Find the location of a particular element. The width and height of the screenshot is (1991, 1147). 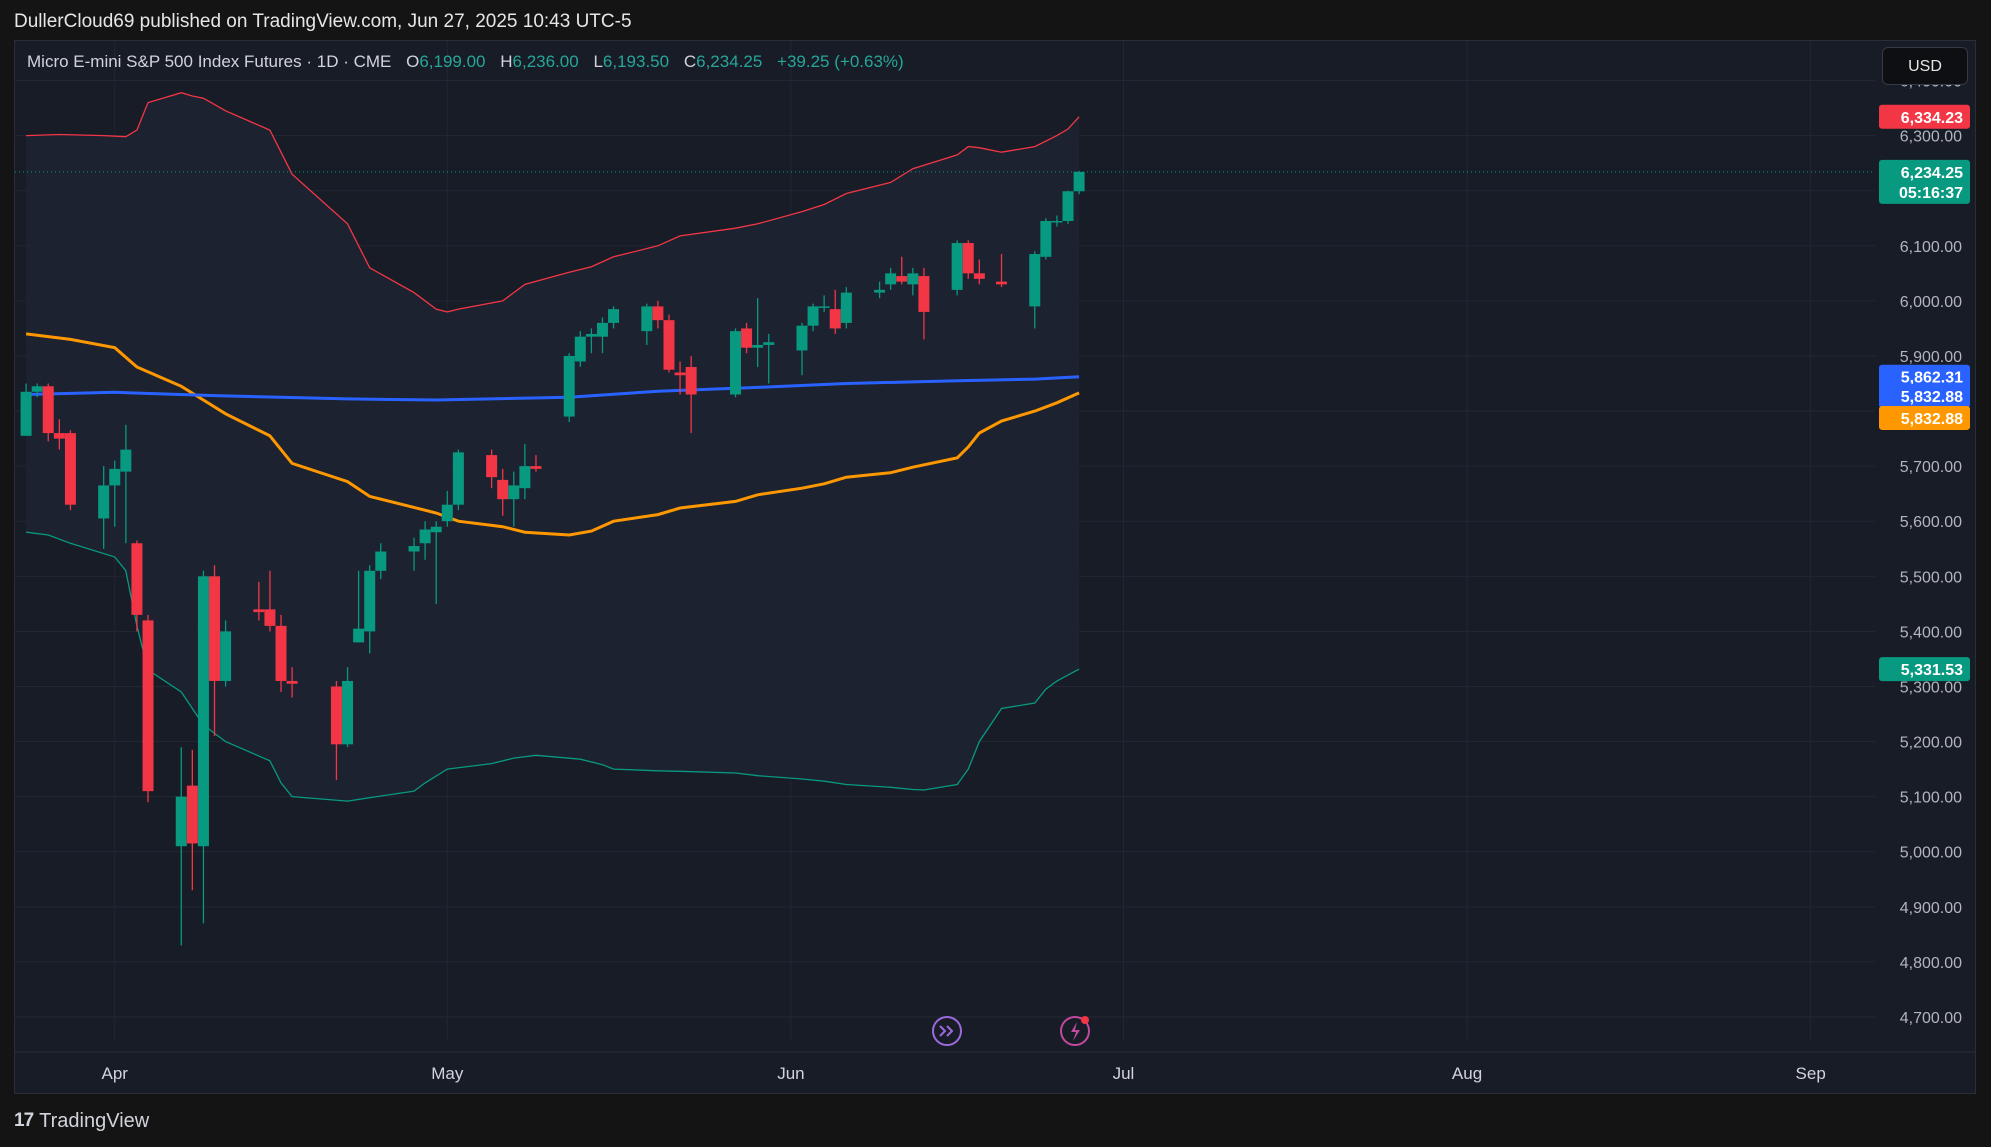

notification-dot is located at coordinates (1085, 1020).